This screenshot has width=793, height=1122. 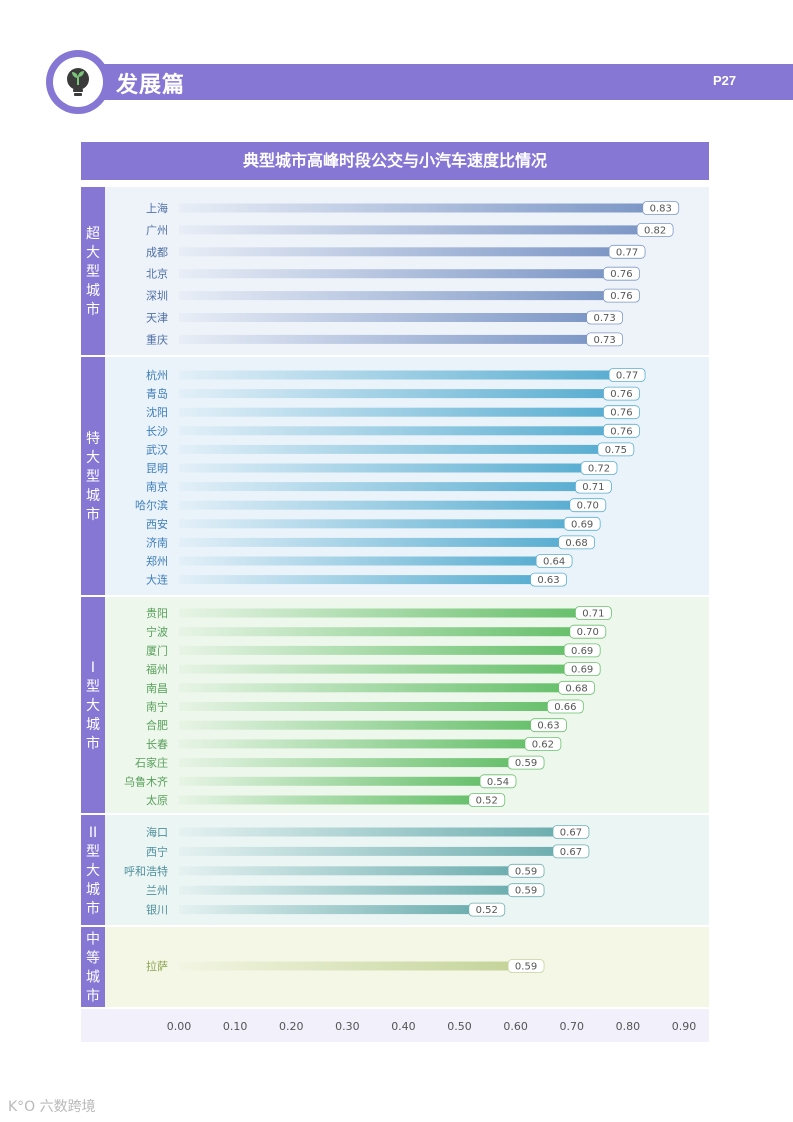 What do you see at coordinates (157, 487) in the screenshot?
I see `city-label: 南京` at bounding box center [157, 487].